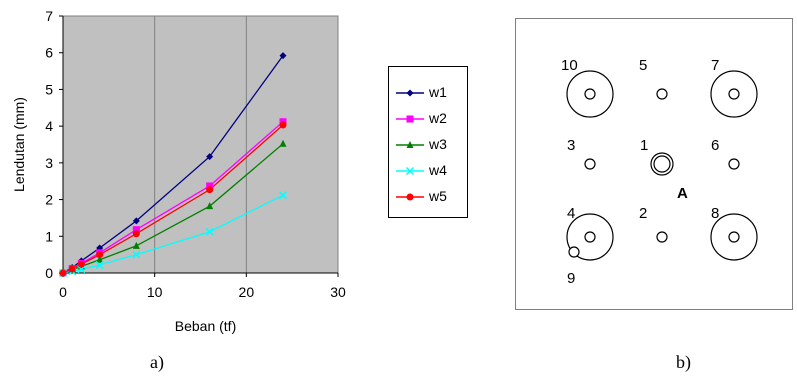  I want to click on legend-marker-w3, so click(410, 144).